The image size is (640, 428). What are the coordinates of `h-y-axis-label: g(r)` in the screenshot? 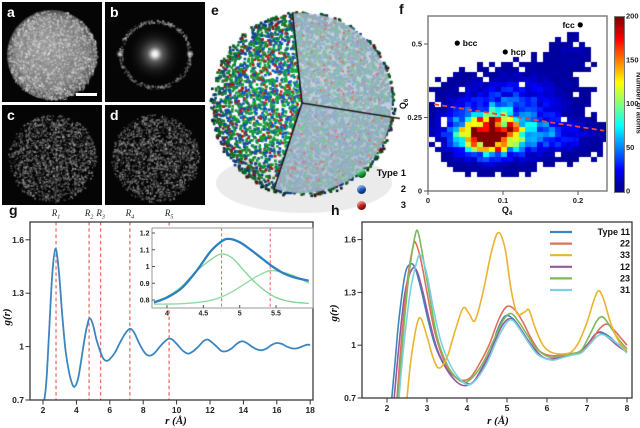 It's located at (334, 313).